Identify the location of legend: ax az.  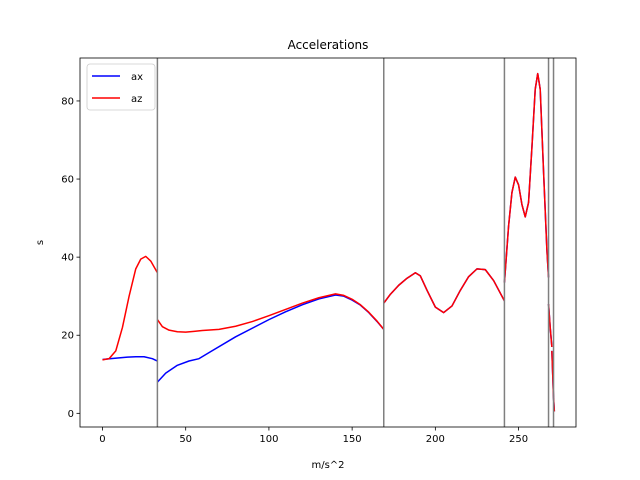
(121, 87).